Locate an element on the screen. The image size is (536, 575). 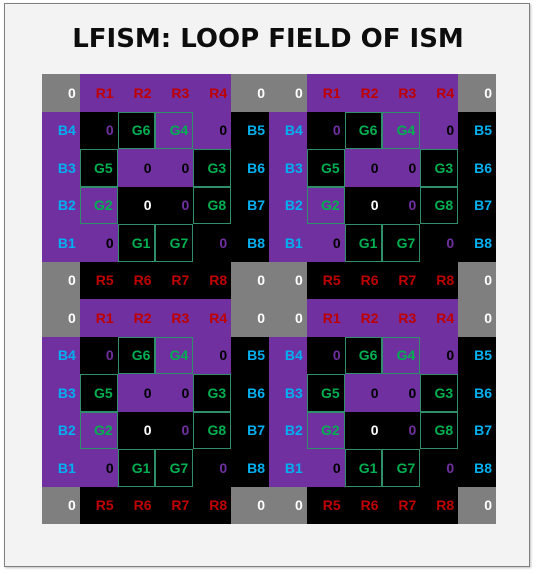
page-title: LFISM: LOOP FIELD OF ISM is located at coordinates (268, 39).